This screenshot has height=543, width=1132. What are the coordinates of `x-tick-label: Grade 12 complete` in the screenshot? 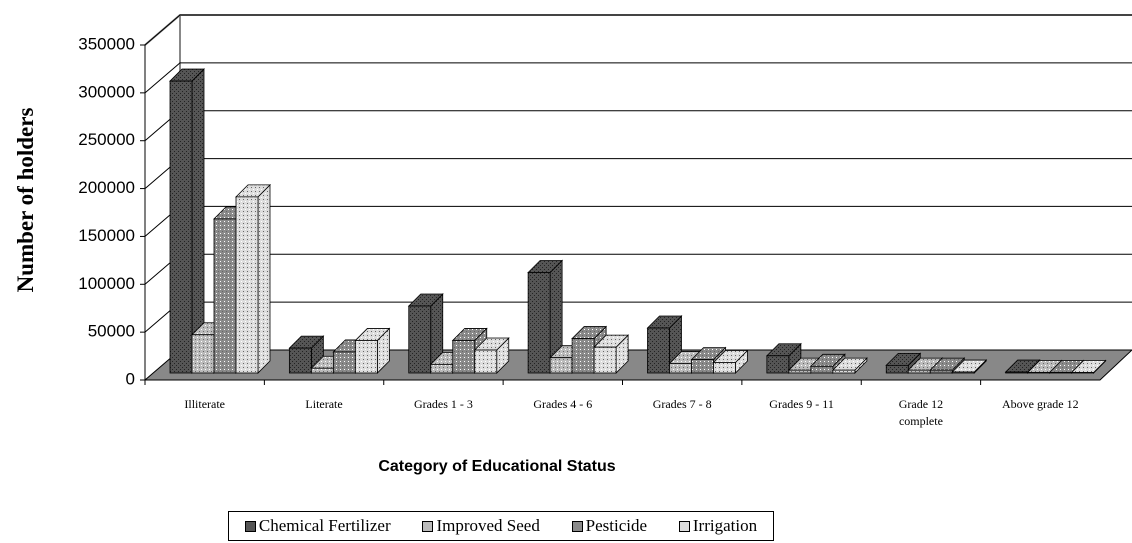 It's located at (921, 412).